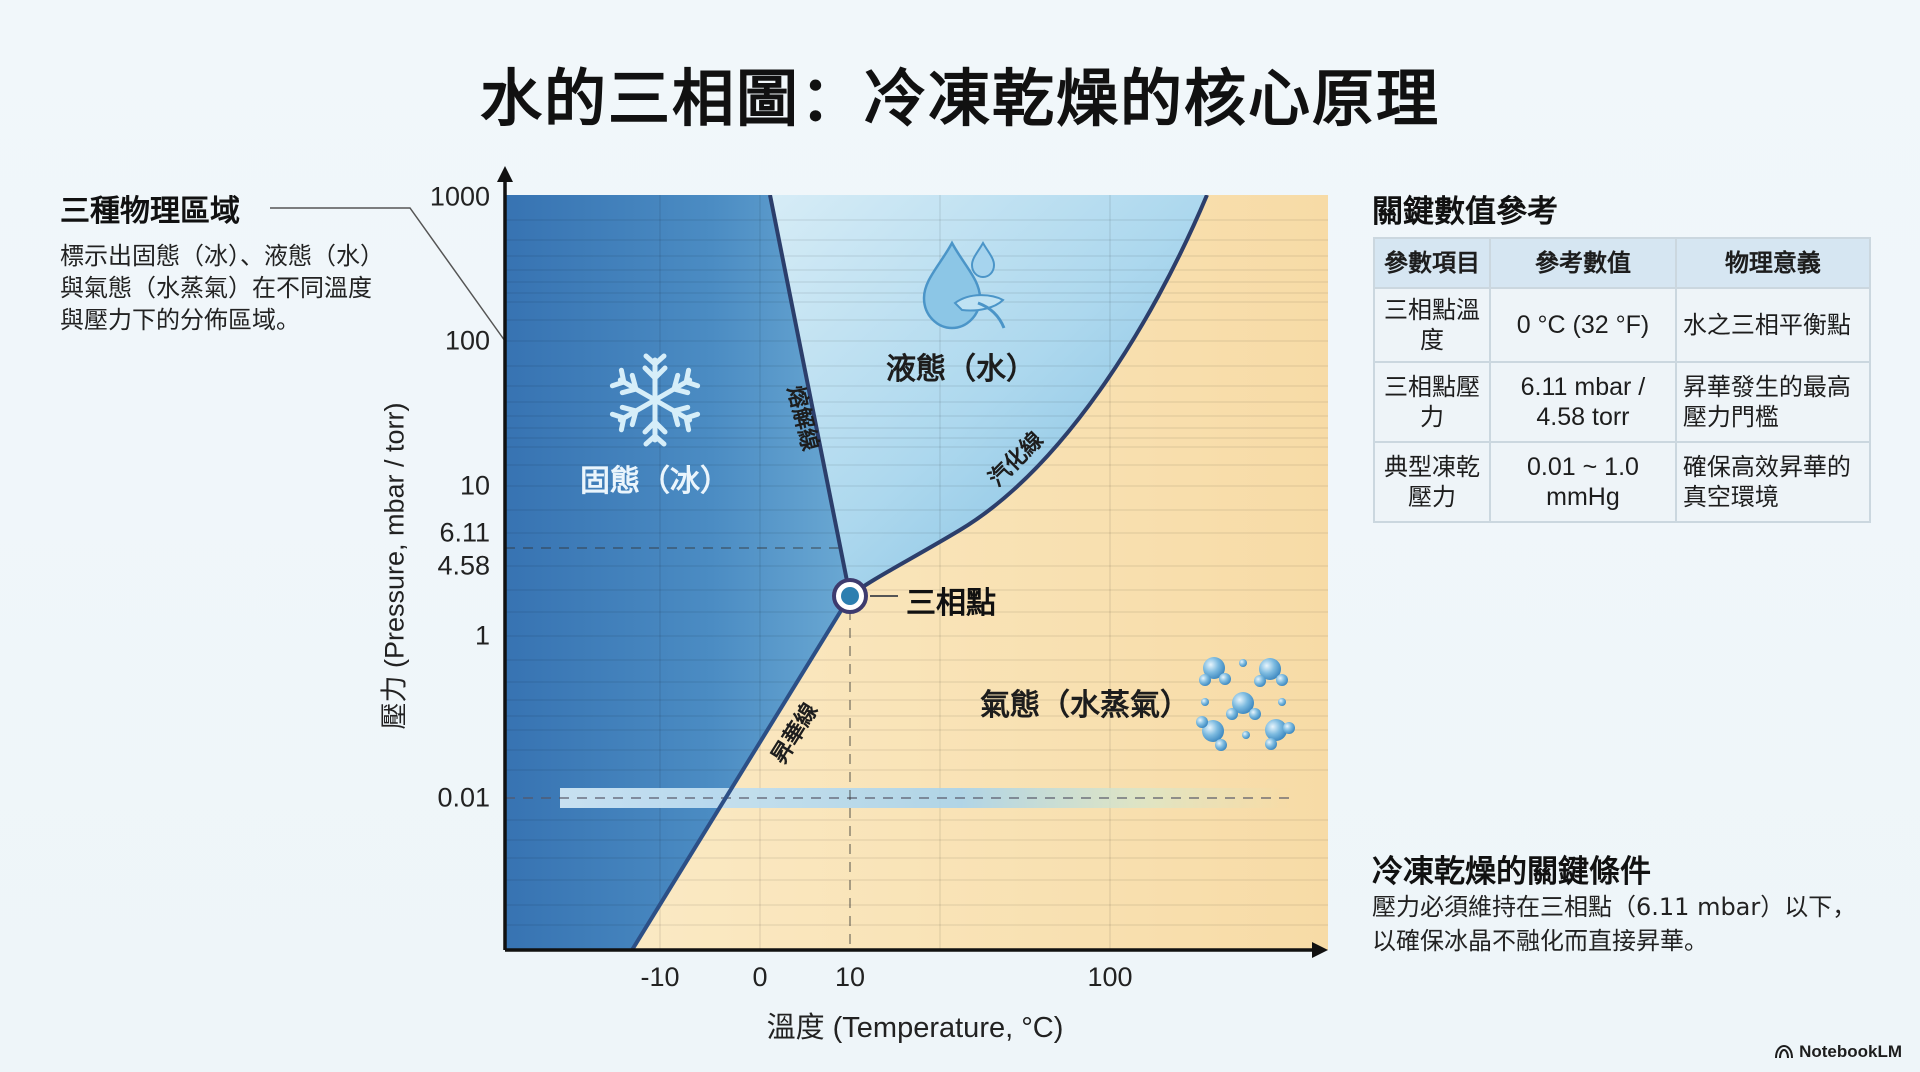 The height and width of the screenshot is (1072, 1920). Describe the element at coordinates (760, 977) in the screenshot. I see `x-tick-0: 0` at that location.